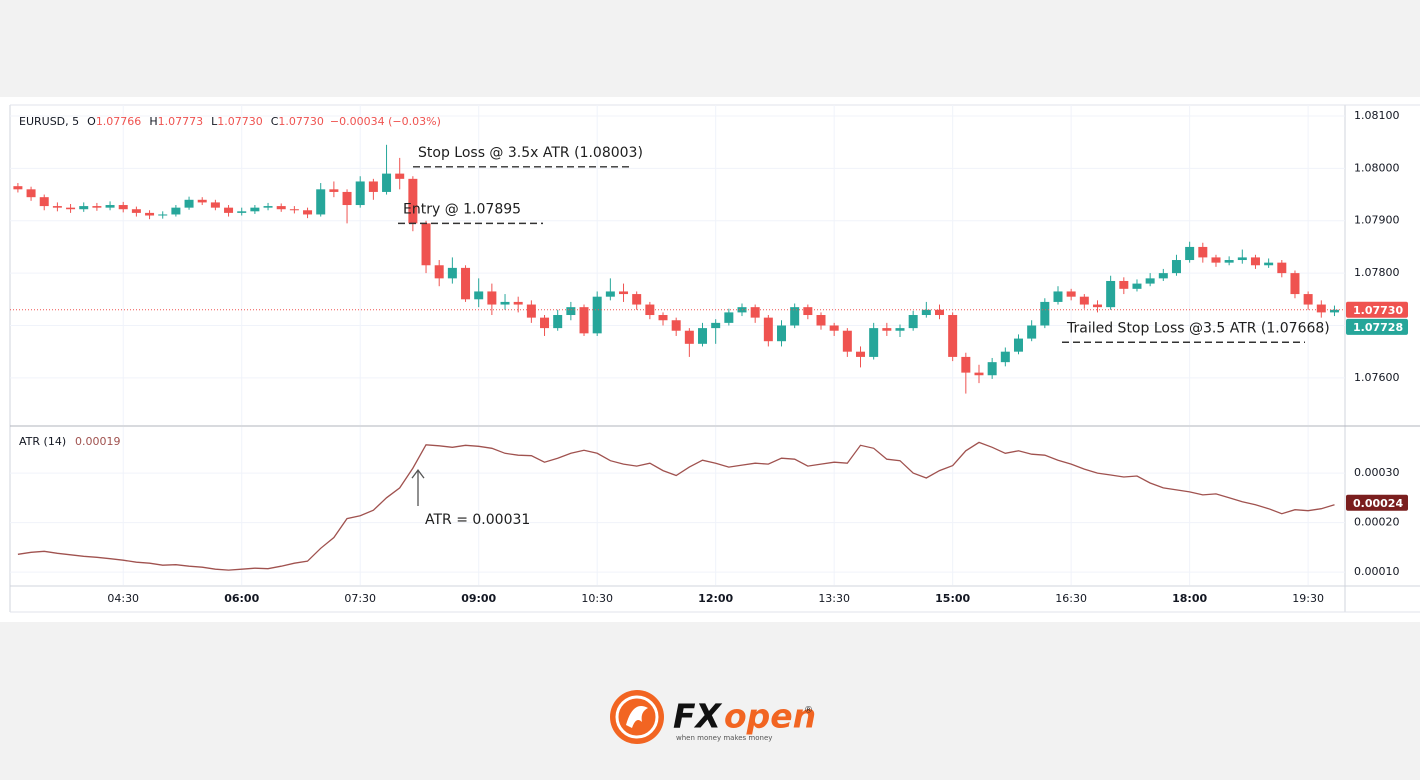  I want to click on bid-price-badge, so click(1377, 326).